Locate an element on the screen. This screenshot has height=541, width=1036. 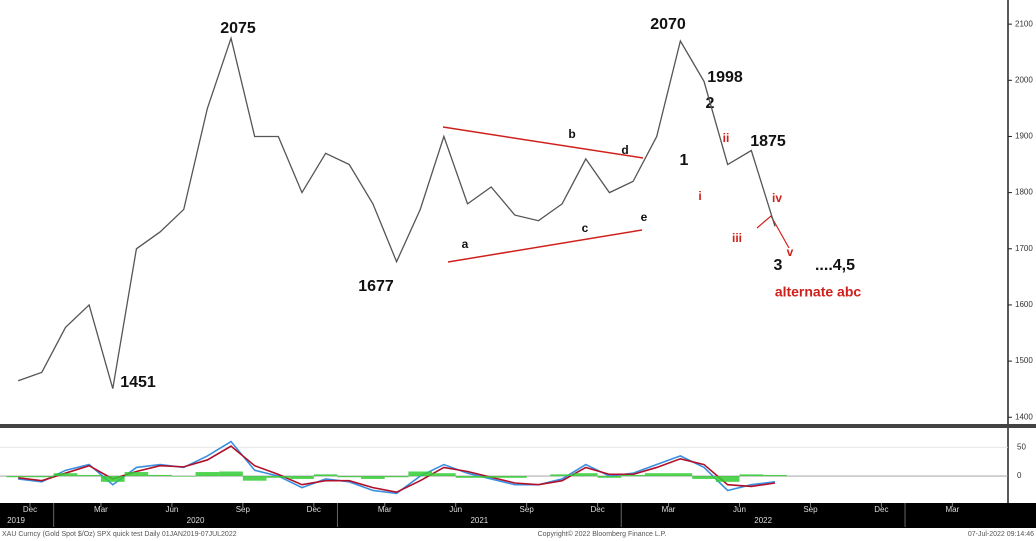
wave-label: c is located at coordinates (585, 228).